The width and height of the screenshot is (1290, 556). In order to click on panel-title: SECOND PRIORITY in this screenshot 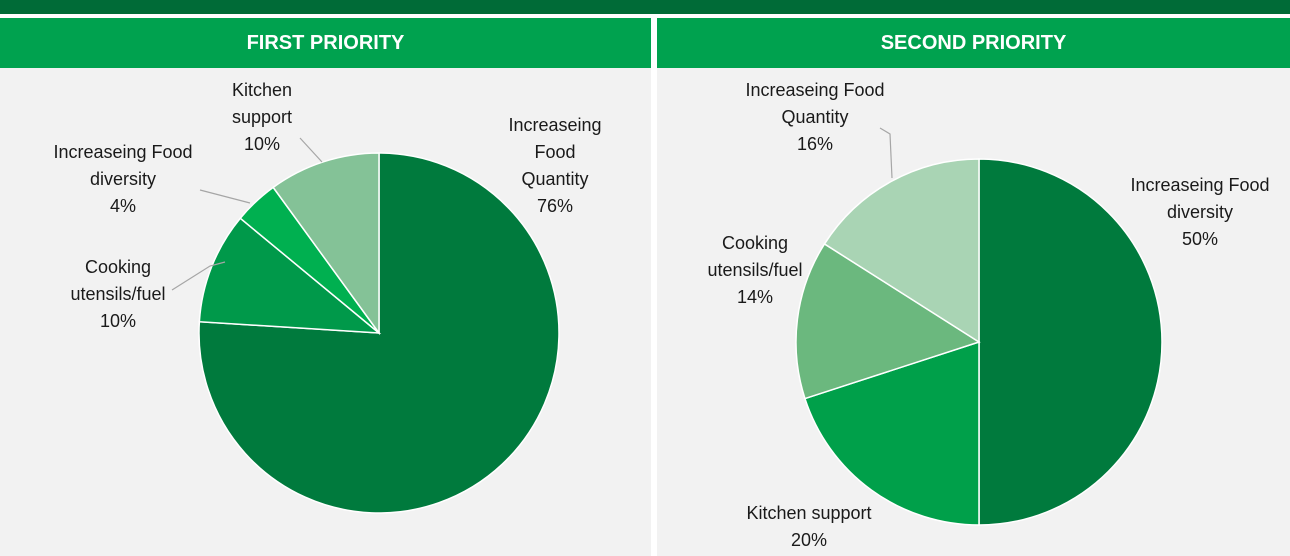, I will do `click(973, 43)`.